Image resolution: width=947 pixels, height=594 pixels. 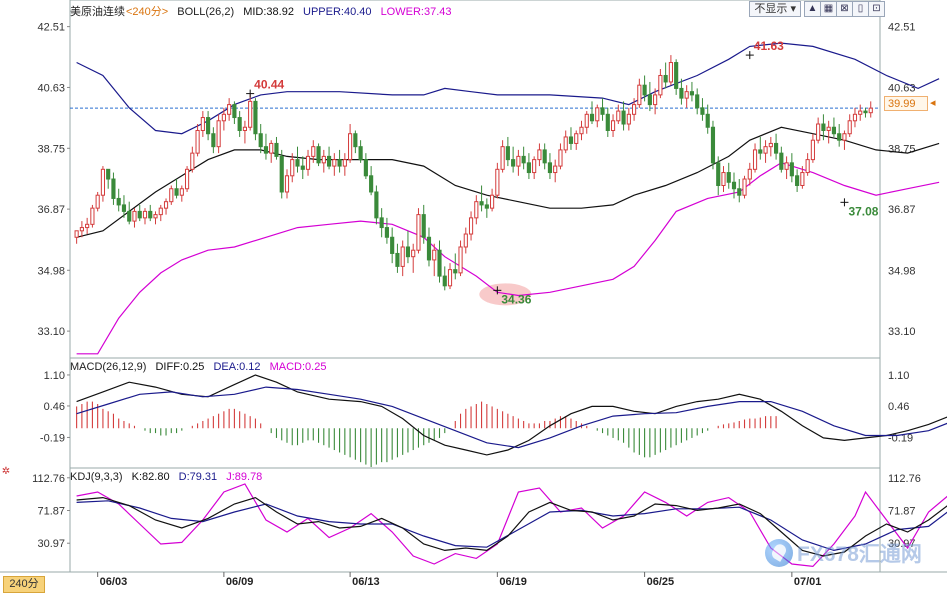 I want to click on main-y-tick-left: 38.75, so click(x=51, y=149).